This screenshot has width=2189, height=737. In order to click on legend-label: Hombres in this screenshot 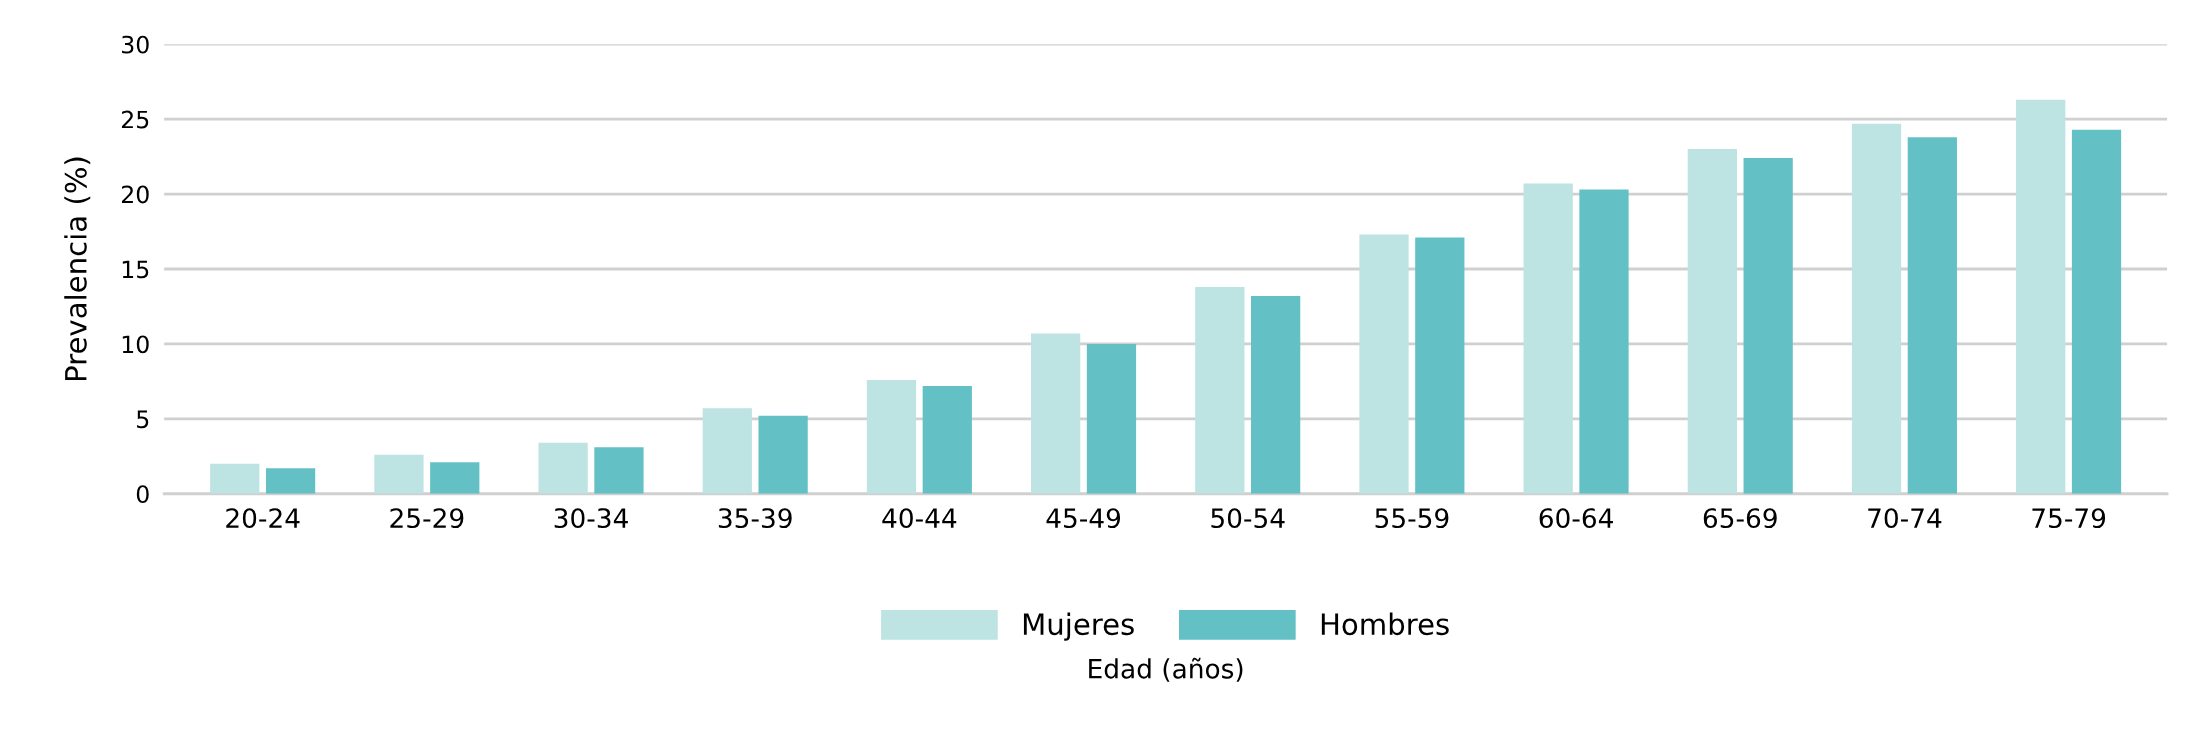, I will do `click(1385, 624)`.